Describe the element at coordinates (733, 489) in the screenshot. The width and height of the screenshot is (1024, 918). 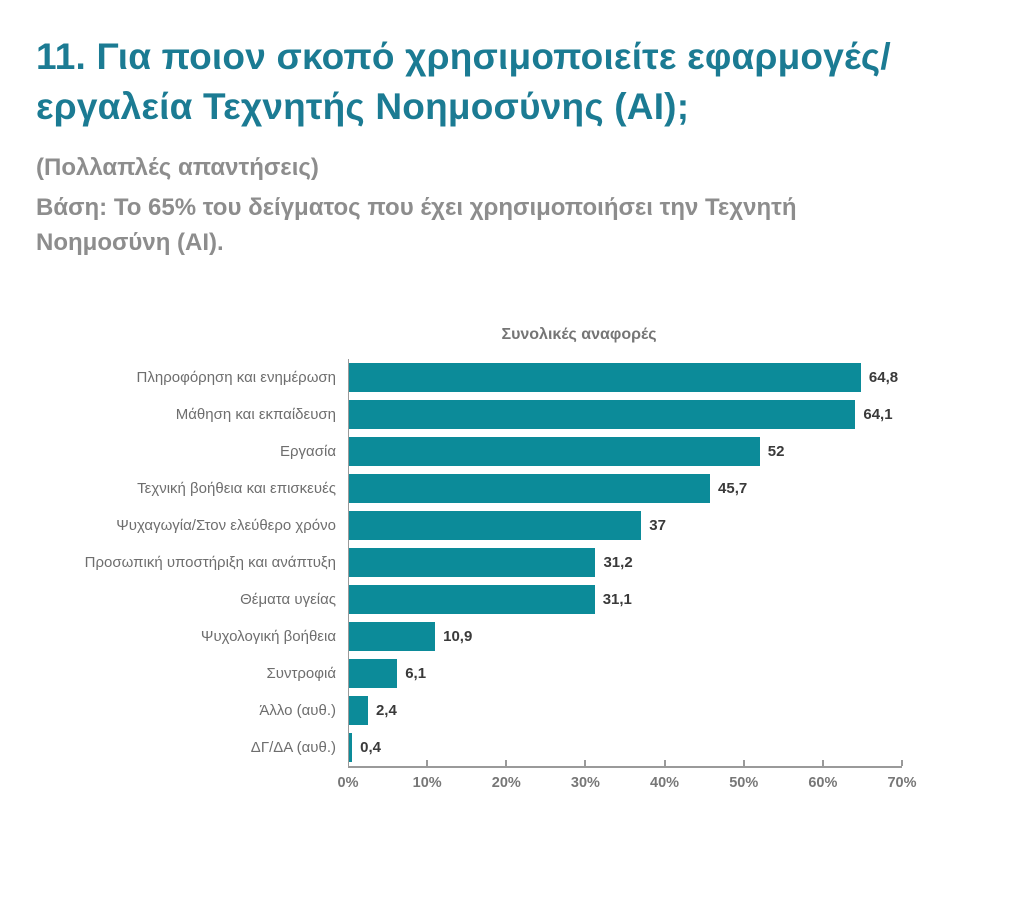
I see `value-label: 45,7` at that location.